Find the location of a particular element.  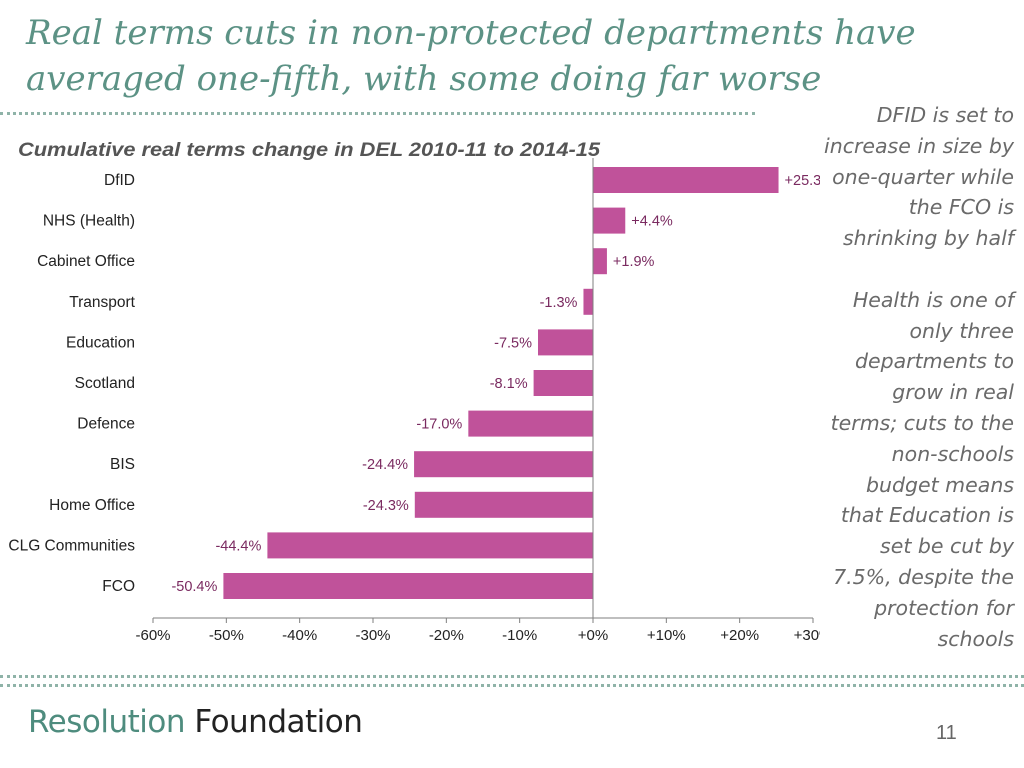

category-label: Cabinet Office is located at coordinates (86, 261).